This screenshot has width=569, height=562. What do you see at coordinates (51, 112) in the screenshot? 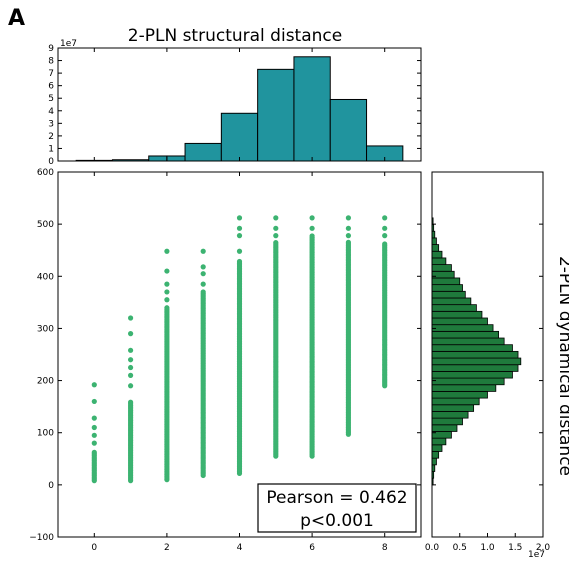
I see `top-histogram-ytick-label: 4` at bounding box center [51, 112].